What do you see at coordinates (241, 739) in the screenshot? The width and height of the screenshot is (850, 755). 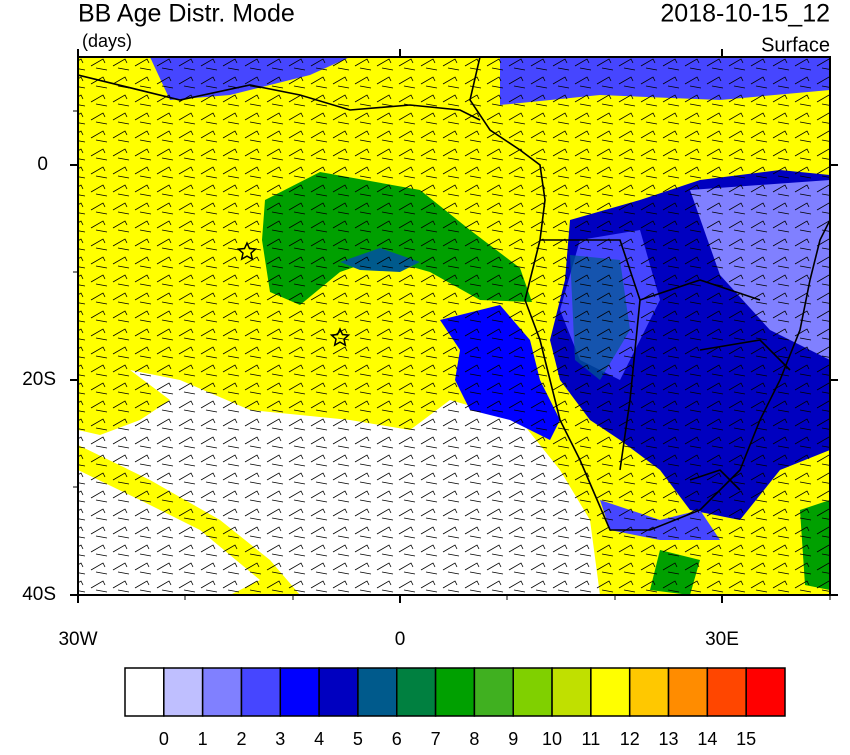 I see `colorbar-label: 2` at bounding box center [241, 739].